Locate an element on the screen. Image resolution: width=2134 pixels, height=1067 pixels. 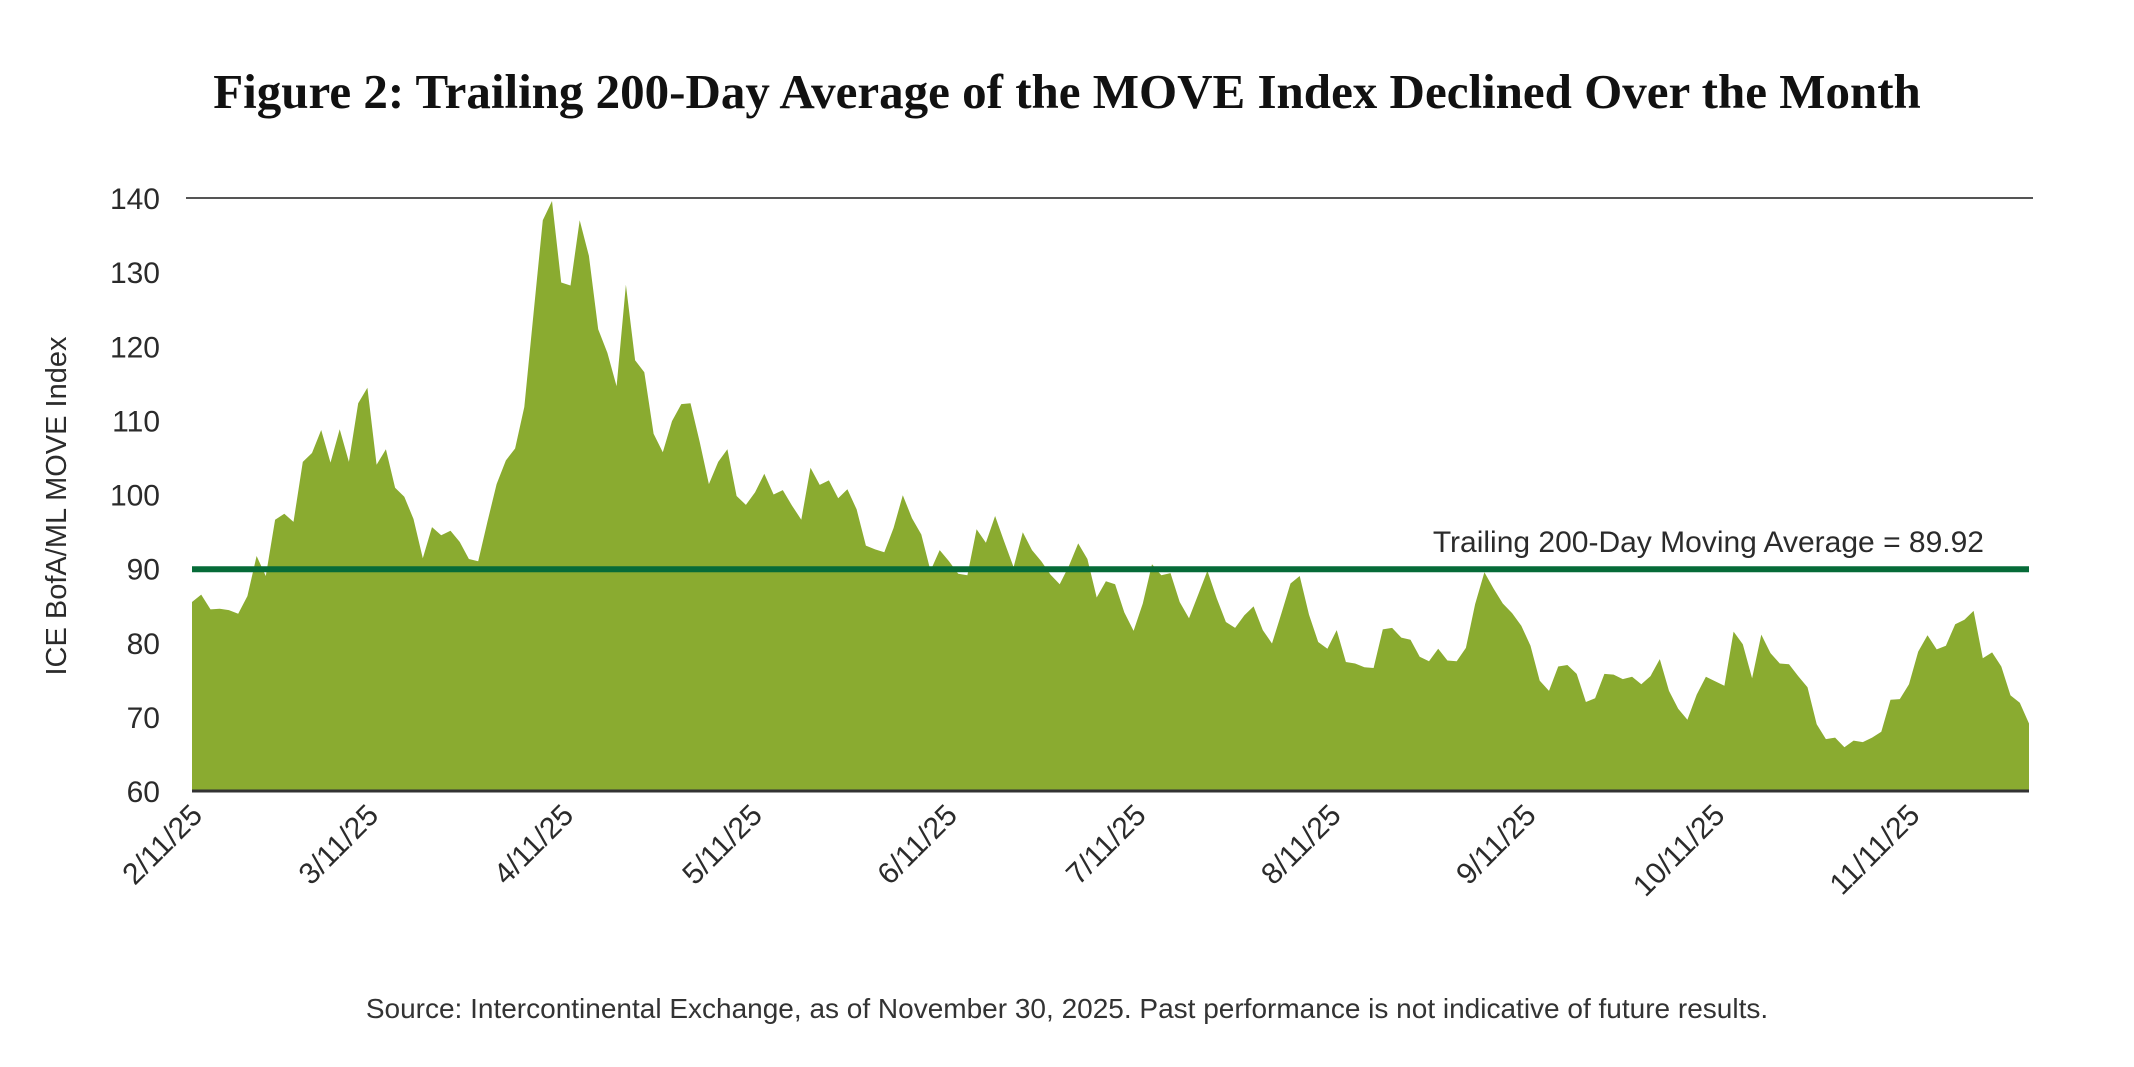
x-tick-label: 9/11/25 is located at coordinates (1496, 845).